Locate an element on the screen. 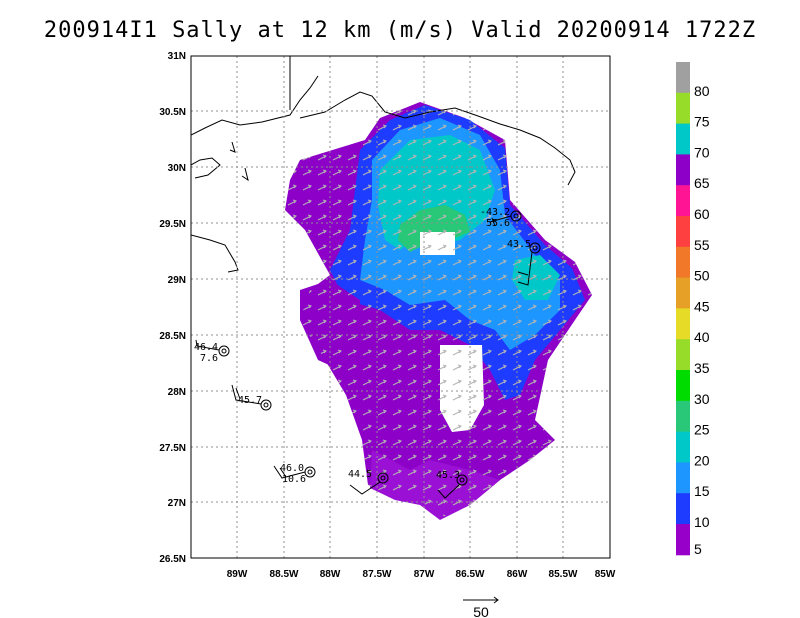 Image resolution: width=800 pixels, height=618 pixels. x-tick-label: 85.5W is located at coordinates (563, 574).